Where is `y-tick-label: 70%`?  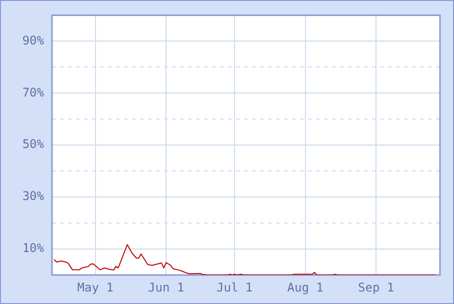 y-tick-label: 70% is located at coordinates (33, 92).